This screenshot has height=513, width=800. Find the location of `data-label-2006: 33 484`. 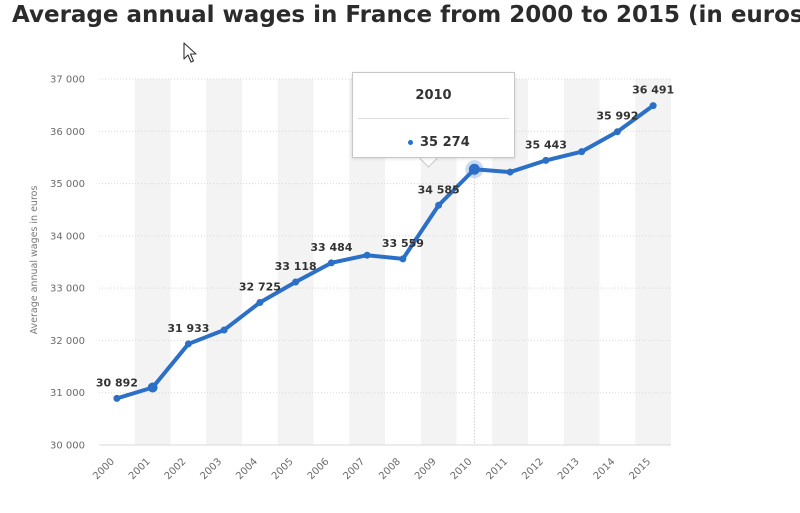

data-label-2006: 33 484 is located at coordinates (331, 247).